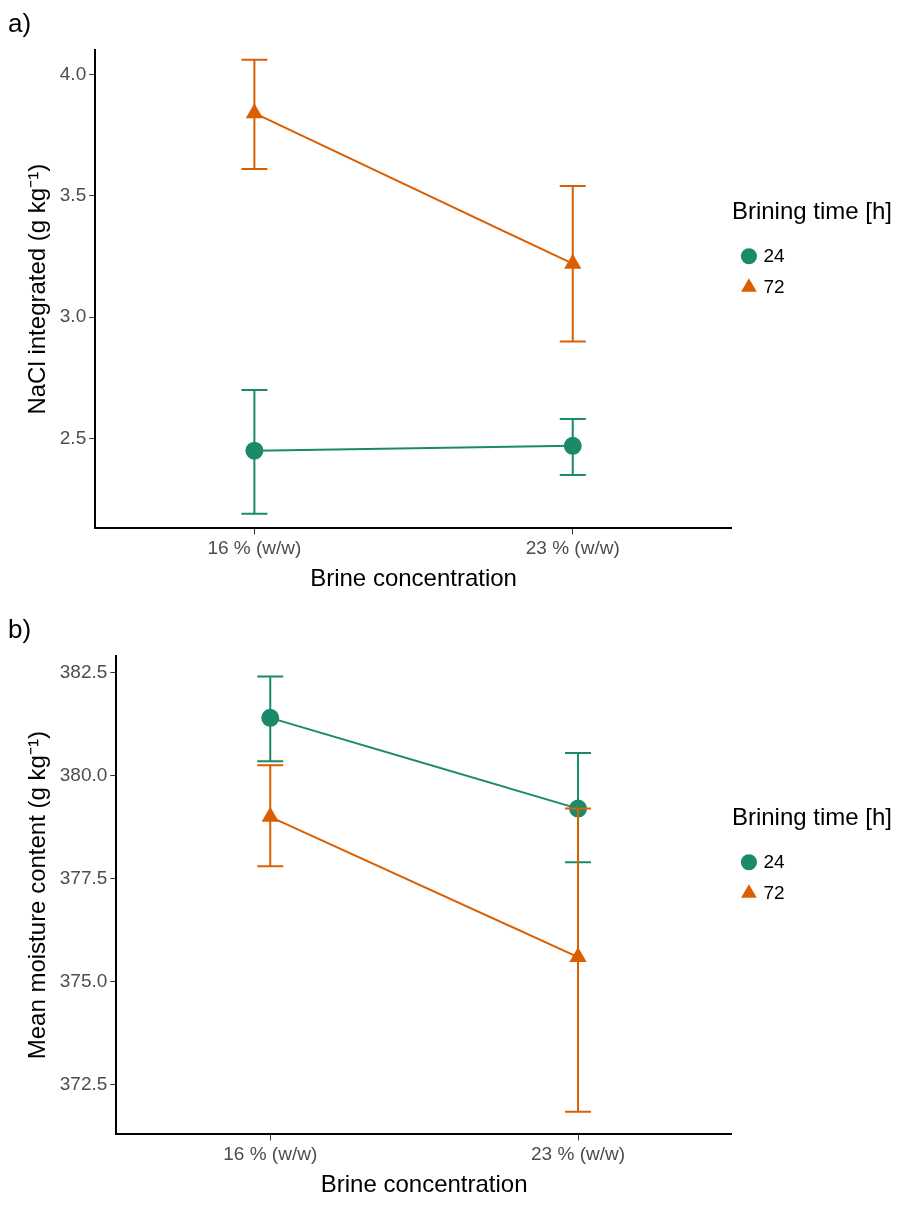 This screenshot has width=922, height=1224. Describe the element at coordinates (73, 437) in the screenshot. I see `y-tick-label: 2.5` at that location.